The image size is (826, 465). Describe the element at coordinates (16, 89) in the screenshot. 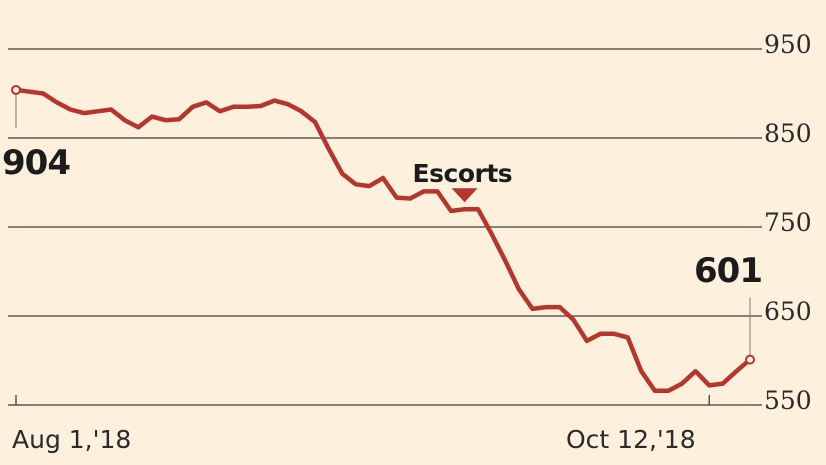

I see `start-point-marker` at that location.